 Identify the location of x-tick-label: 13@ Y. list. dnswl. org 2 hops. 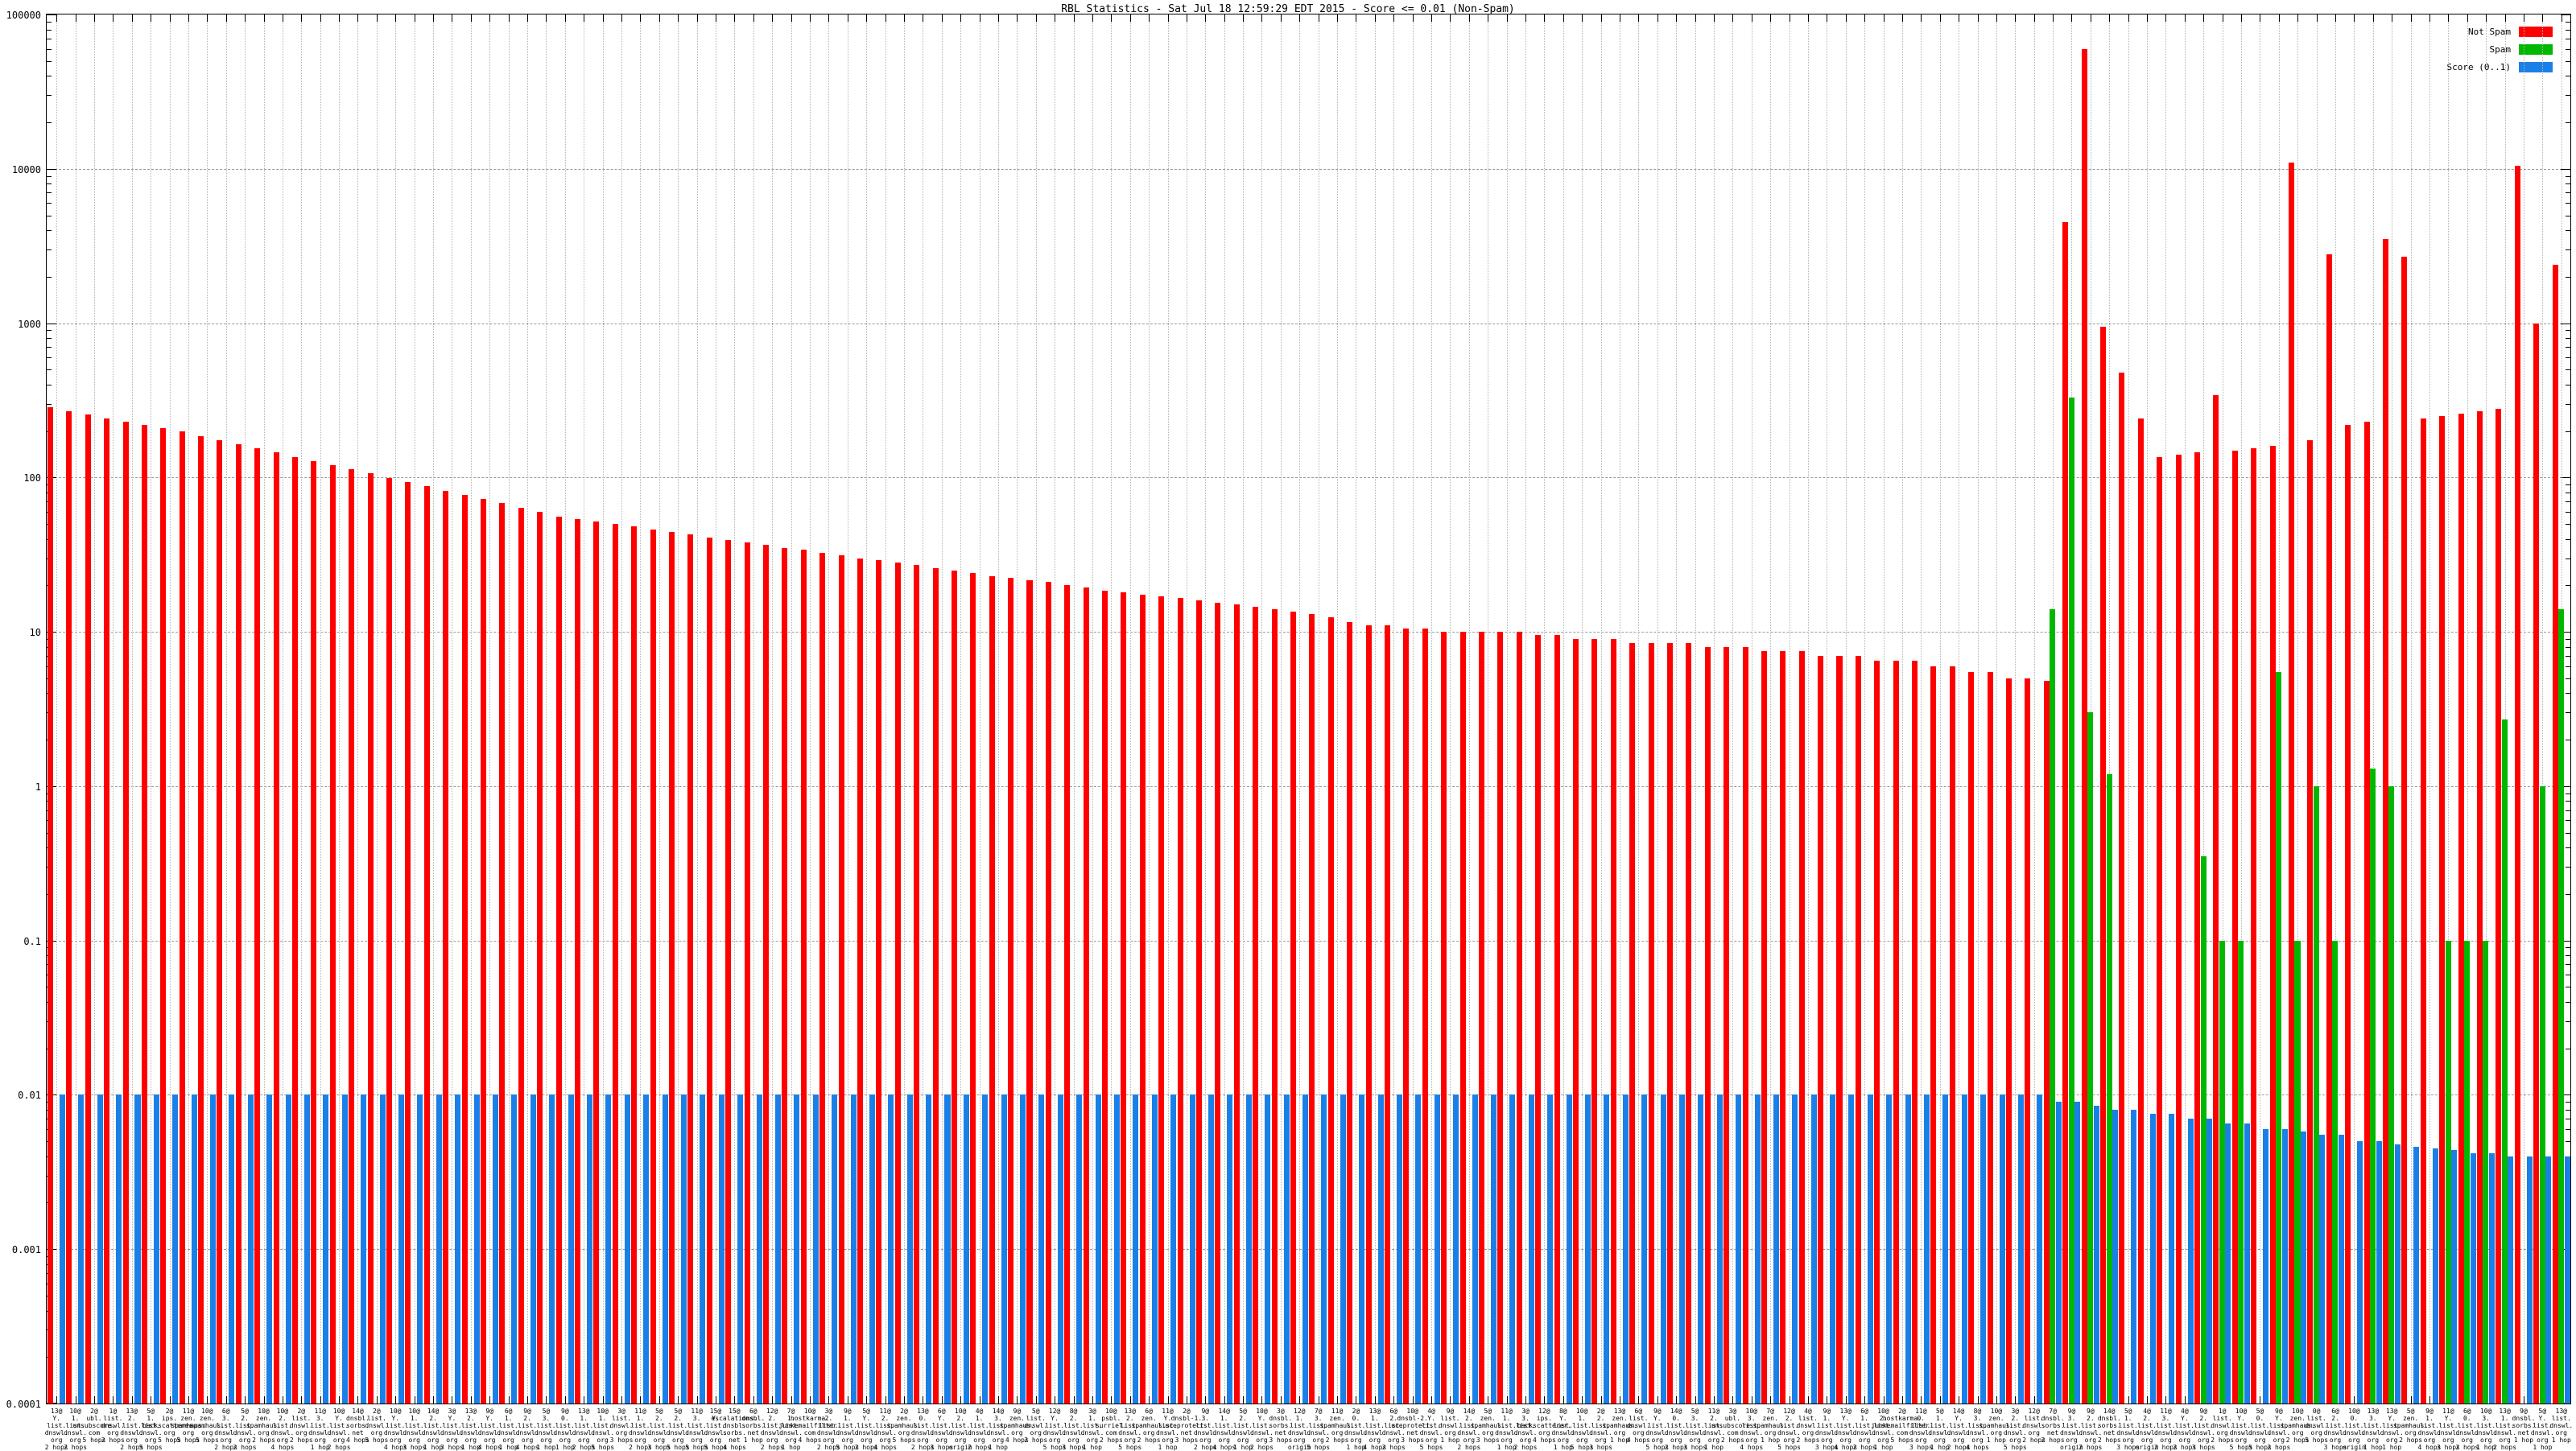
(56, 1429).